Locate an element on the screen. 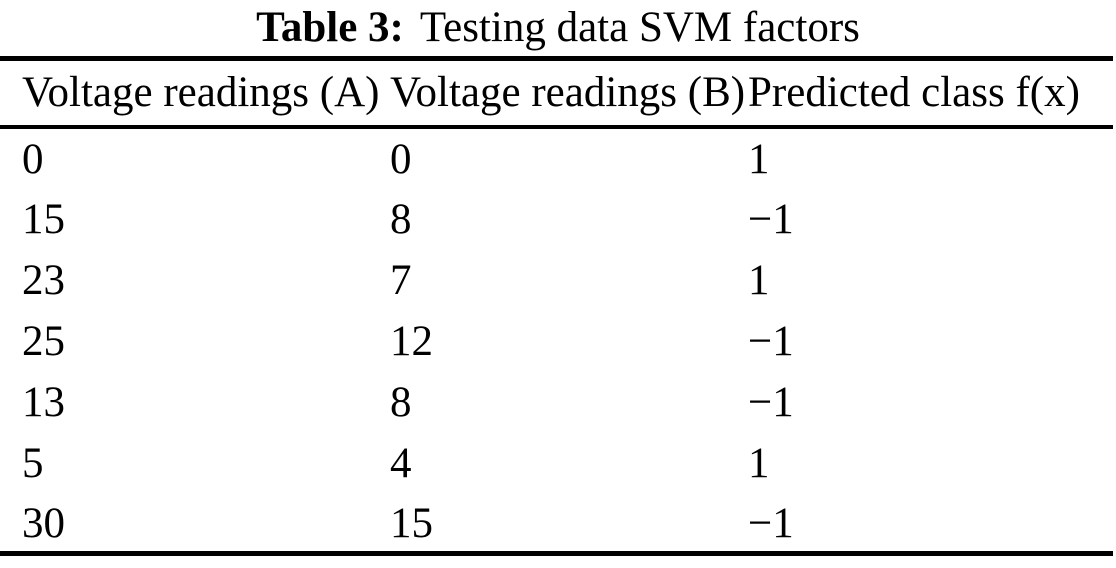  table-row: 25 12 −1 is located at coordinates (556, 340).